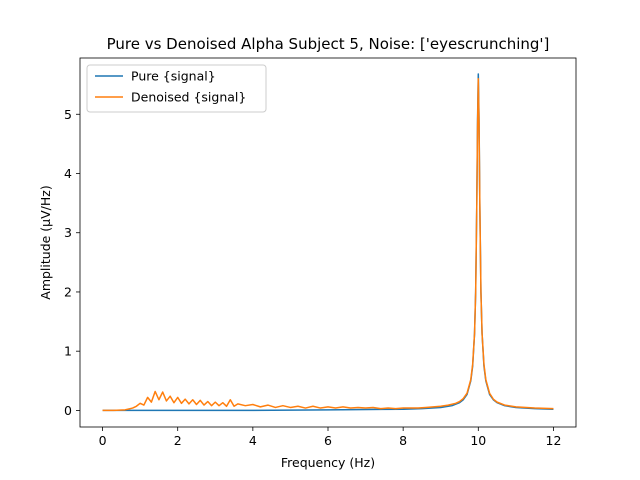 This screenshot has height=480, width=640. I want to click on y-tick-label: 0, so click(68, 410).